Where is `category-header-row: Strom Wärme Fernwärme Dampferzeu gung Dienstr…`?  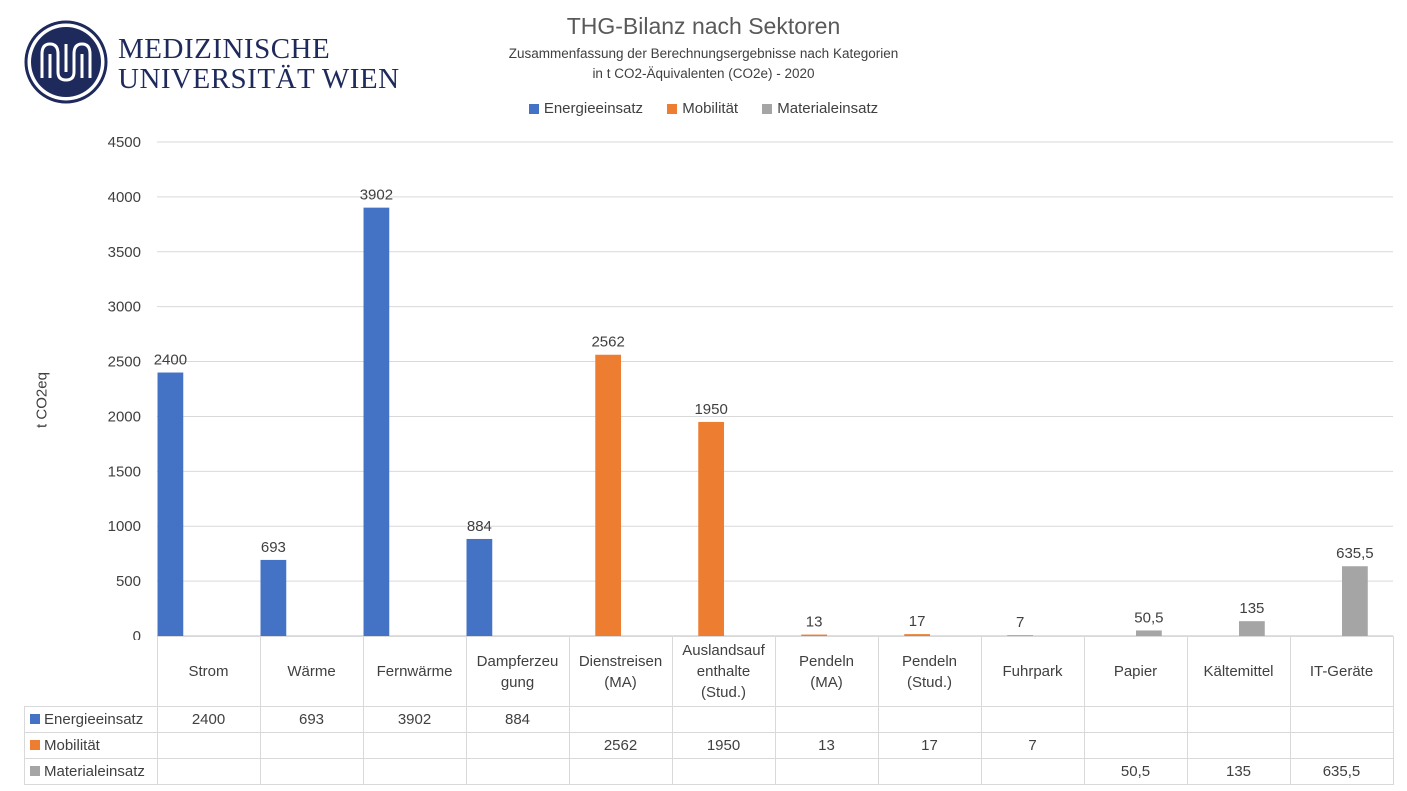
category-header-row: Strom Wärme Fernwärme Dampferzeu gung Dienstr… is located at coordinates (709, 671).